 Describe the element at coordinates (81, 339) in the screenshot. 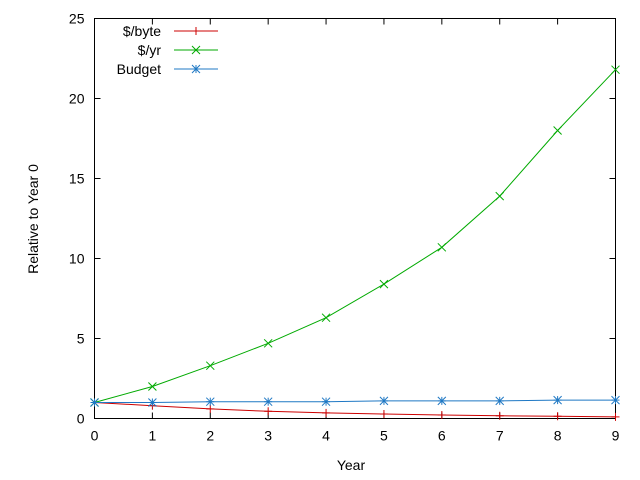

I see `y-tick-label: 5` at that location.